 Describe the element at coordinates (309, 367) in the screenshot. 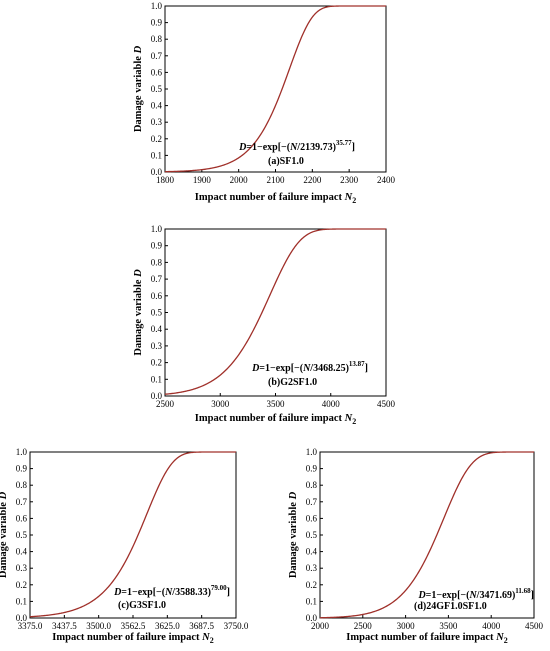

I see `fit-equation: D=1−exp[−(N/3468.25)13.87]` at that location.